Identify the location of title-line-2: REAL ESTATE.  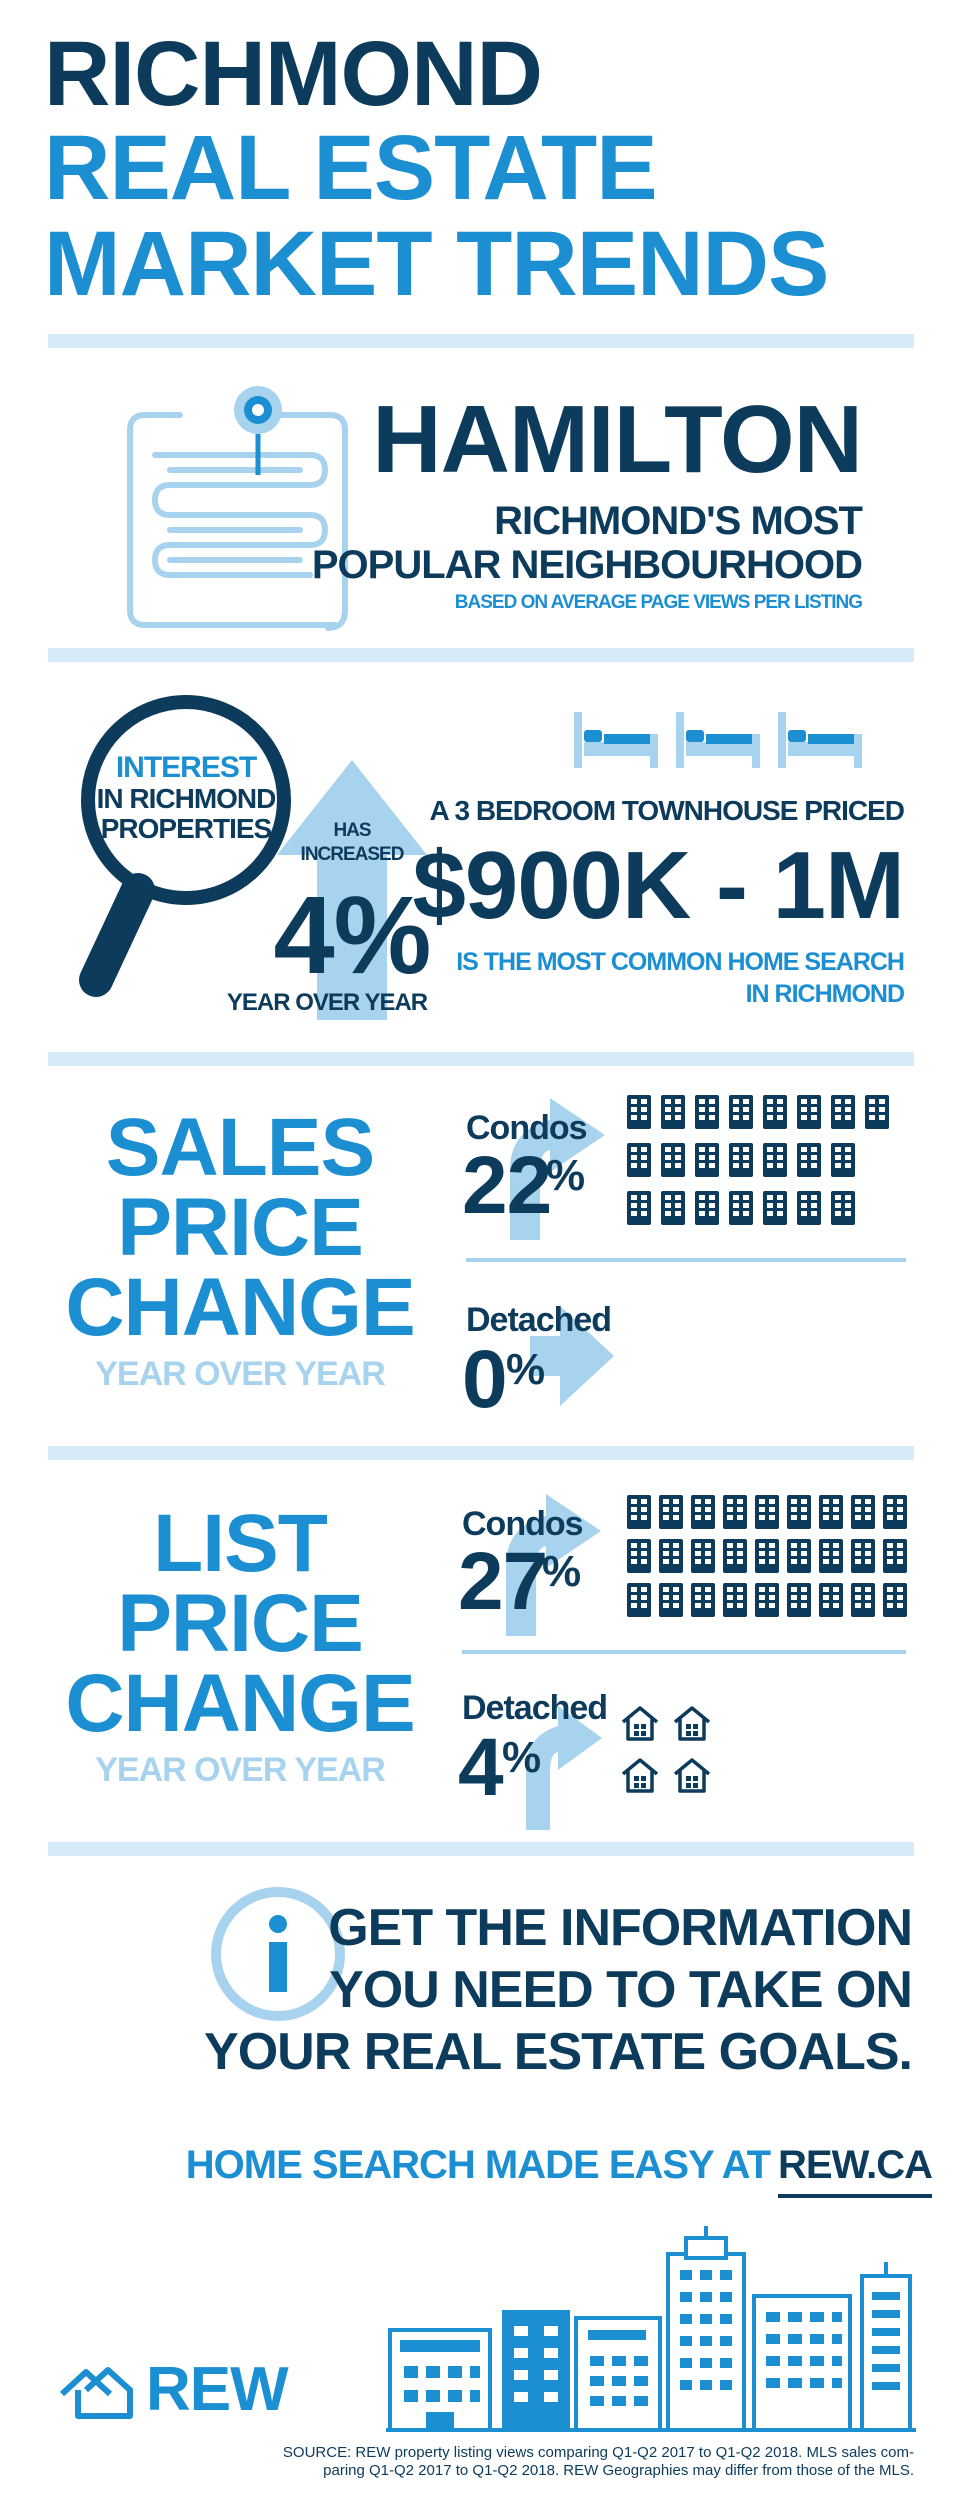
(351, 168).